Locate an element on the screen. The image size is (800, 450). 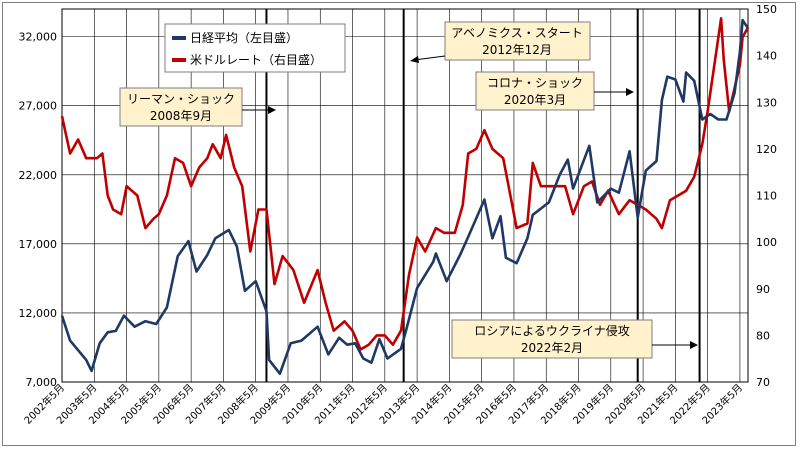
annotation-line2: 2012年12月 is located at coordinates (517, 50).